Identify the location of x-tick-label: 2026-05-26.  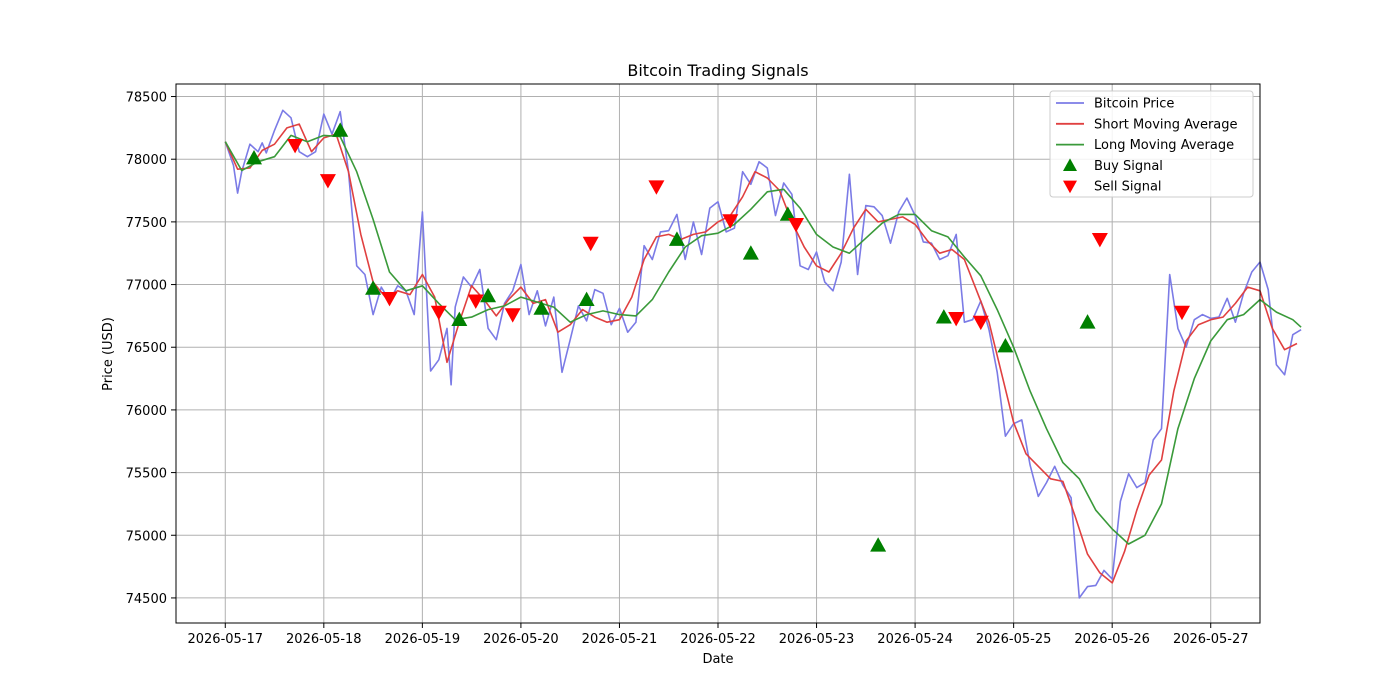
(1112, 639).